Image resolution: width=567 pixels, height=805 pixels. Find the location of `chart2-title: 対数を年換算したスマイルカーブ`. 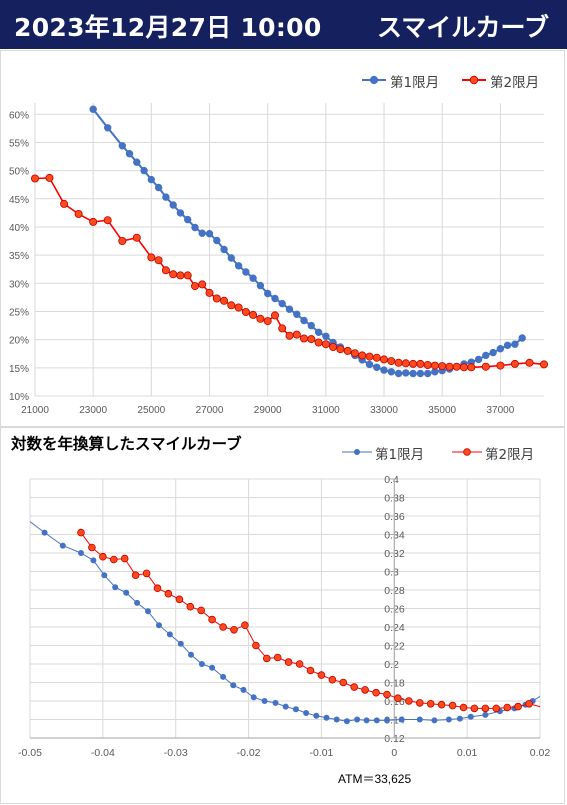

chart2-title: 対数を年換算したスマイルカーブ is located at coordinates (126, 444).